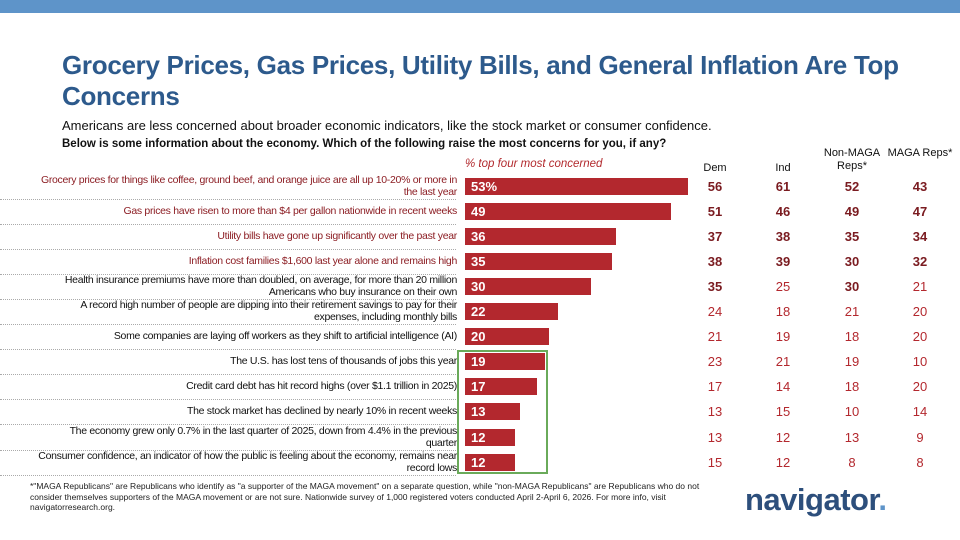 The image size is (960, 540). What do you see at coordinates (528, 286) in the screenshot?
I see `bar: 30` at bounding box center [528, 286].